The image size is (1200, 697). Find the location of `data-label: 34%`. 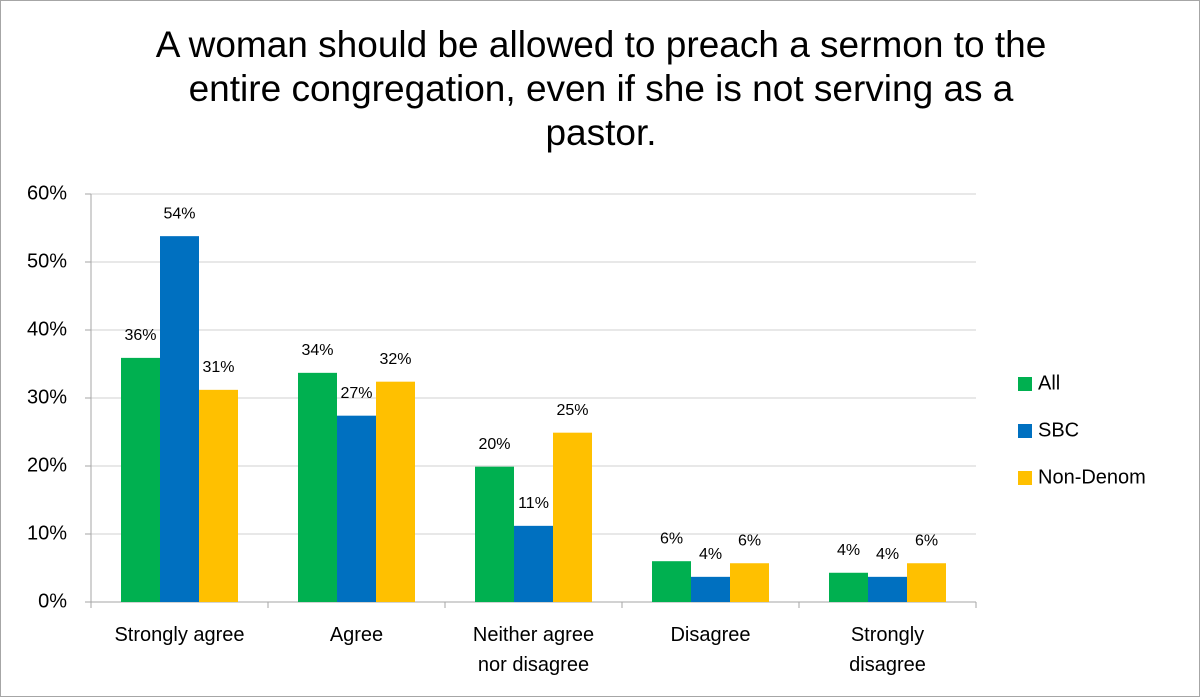

data-label: 34% is located at coordinates (317, 350).